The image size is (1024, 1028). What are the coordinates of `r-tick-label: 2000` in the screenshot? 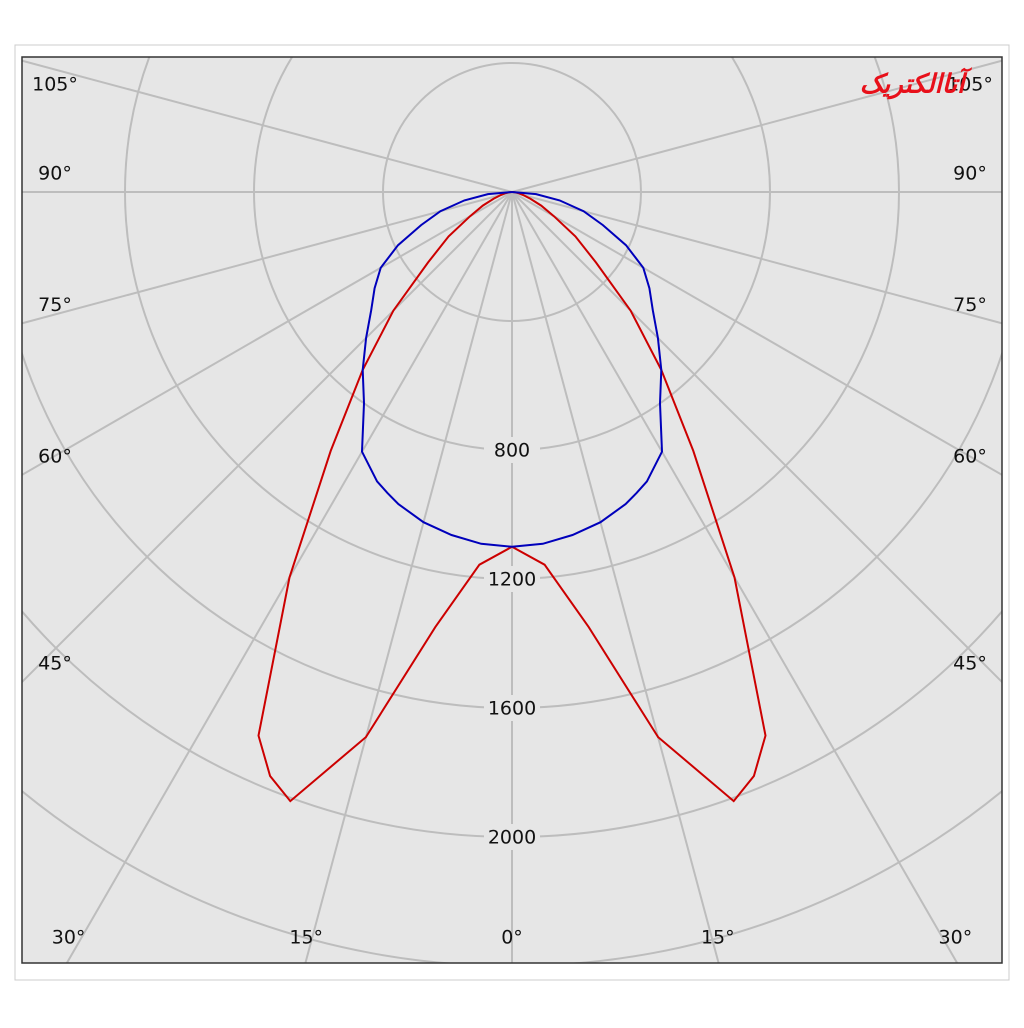 It's located at (512, 838).